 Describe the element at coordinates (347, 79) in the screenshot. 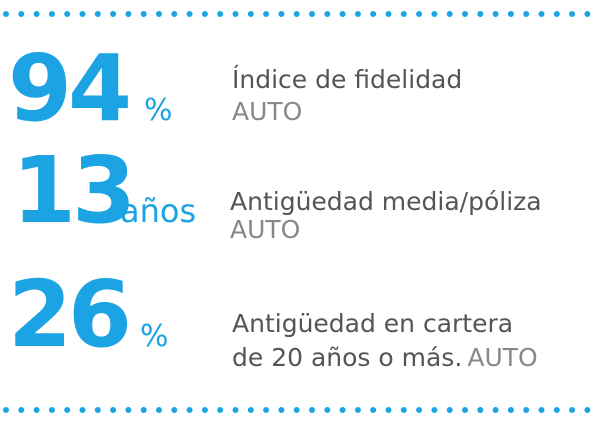

I see `stat-label: Índice de fidelidad` at that location.